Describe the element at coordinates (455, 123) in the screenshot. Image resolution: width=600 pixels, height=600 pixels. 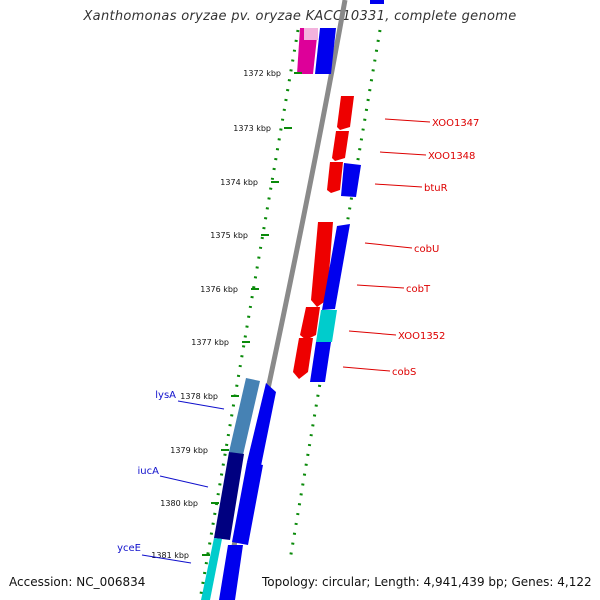
I see `gene-label-xoo1347: XOO1347` at that location.